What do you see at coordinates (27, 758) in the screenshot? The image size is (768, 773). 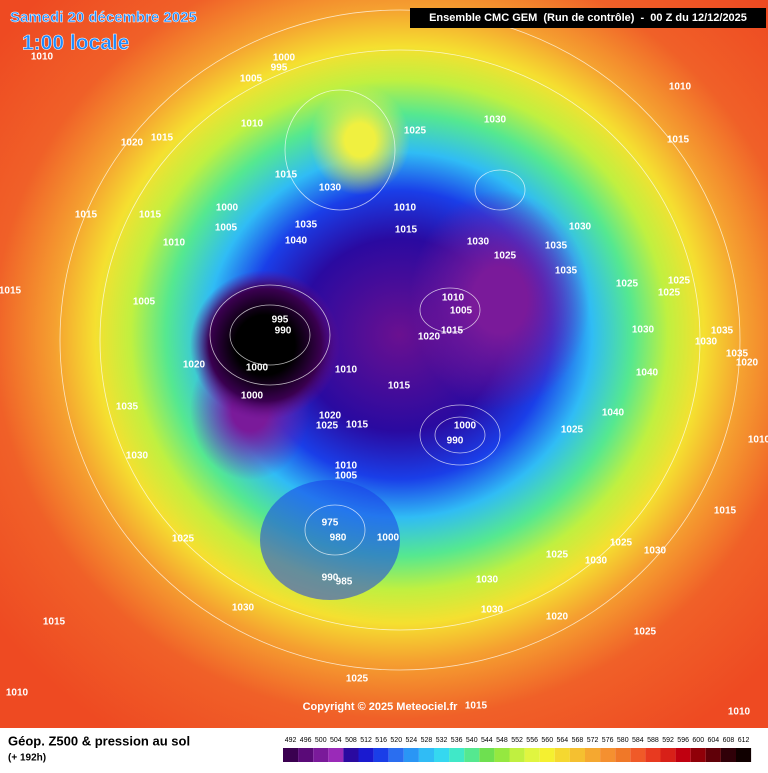 I see `footer-lead: (+ 192h)` at bounding box center [27, 758].